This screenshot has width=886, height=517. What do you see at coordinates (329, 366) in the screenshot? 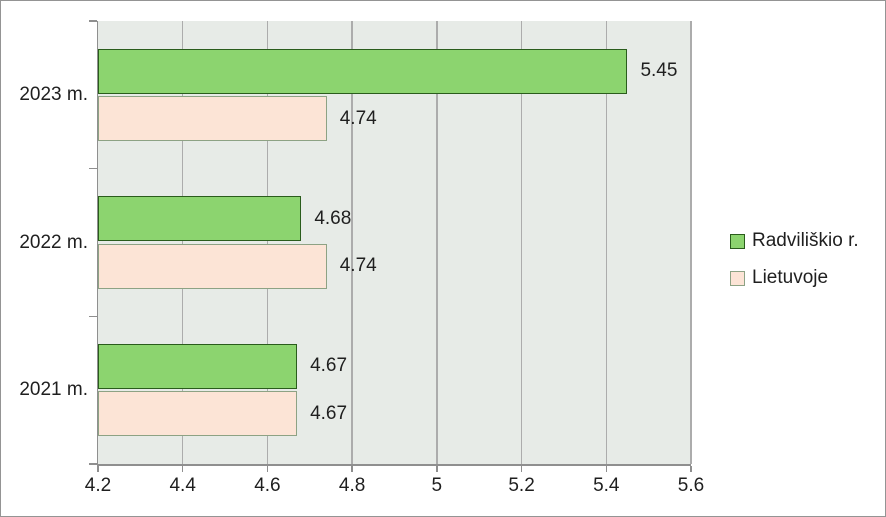
I see `data-label-radvili-kio-r-2021-m: 4.67` at bounding box center [329, 366].